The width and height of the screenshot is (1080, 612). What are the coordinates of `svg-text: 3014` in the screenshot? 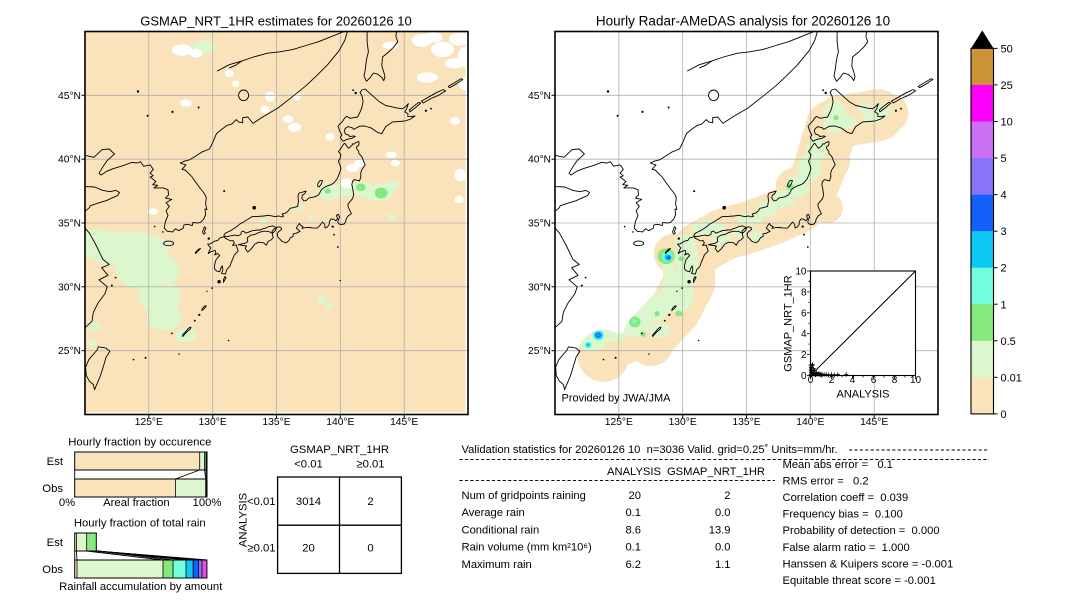 It's located at (308, 502).